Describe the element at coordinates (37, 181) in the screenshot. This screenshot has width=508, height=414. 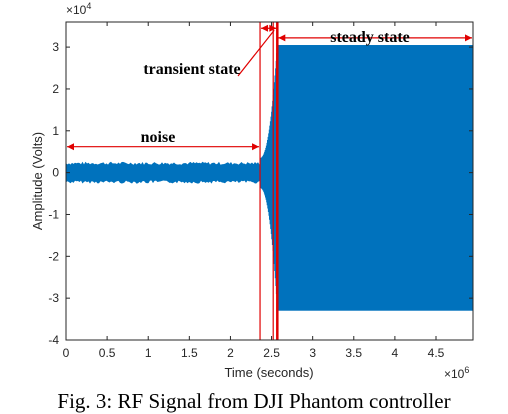
I see `y-axis-label: Amplitude (Volts)` at that location.